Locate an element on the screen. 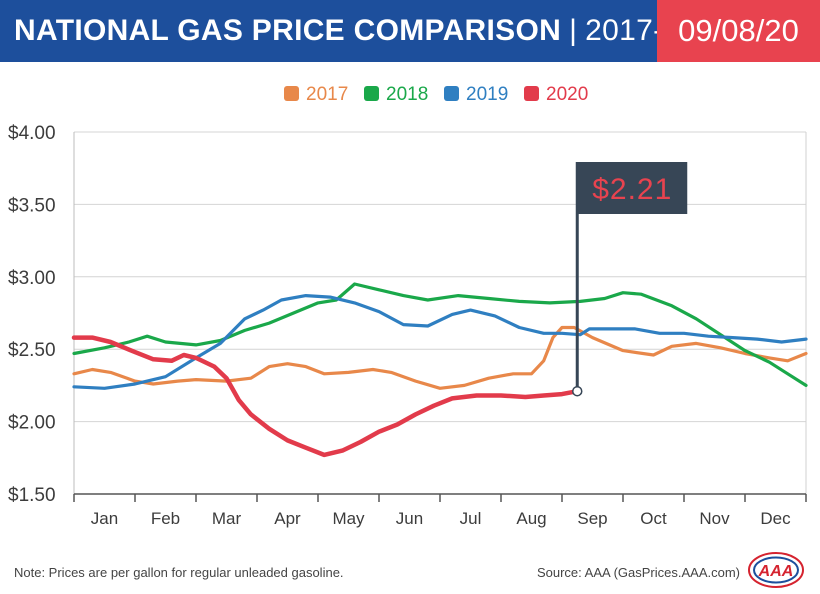 The image size is (820, 594). date-label: 09/08/20 is located at coordinates (738, 30).